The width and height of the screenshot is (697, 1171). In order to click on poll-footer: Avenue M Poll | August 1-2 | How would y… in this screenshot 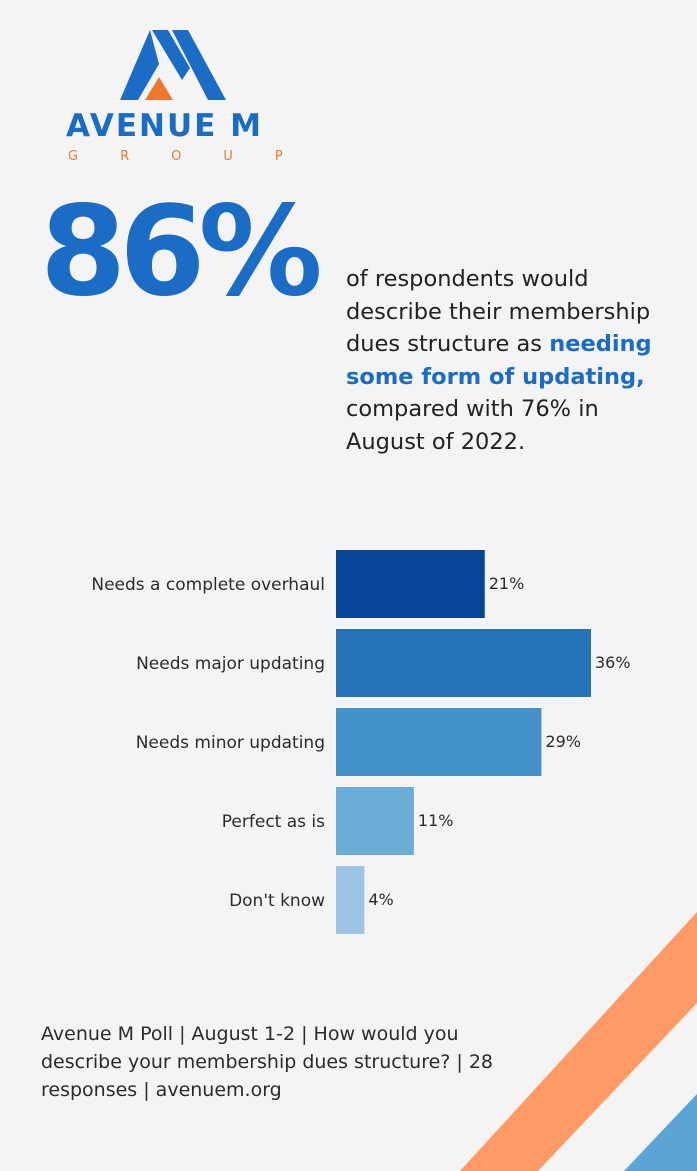, I will do `click(267, 1062)`.